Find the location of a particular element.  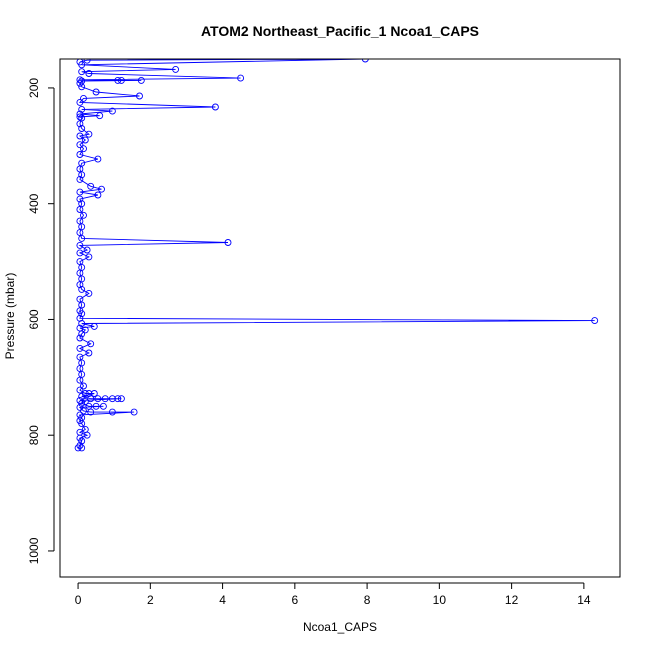

x-tick-label: 2 is located at coordinates (150, 600).